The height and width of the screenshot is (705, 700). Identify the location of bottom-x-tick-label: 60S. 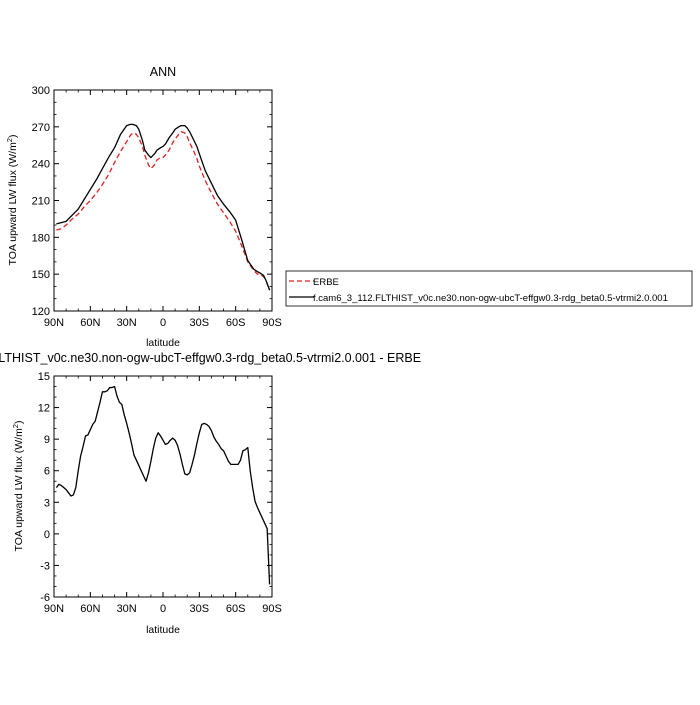
(236, 609).